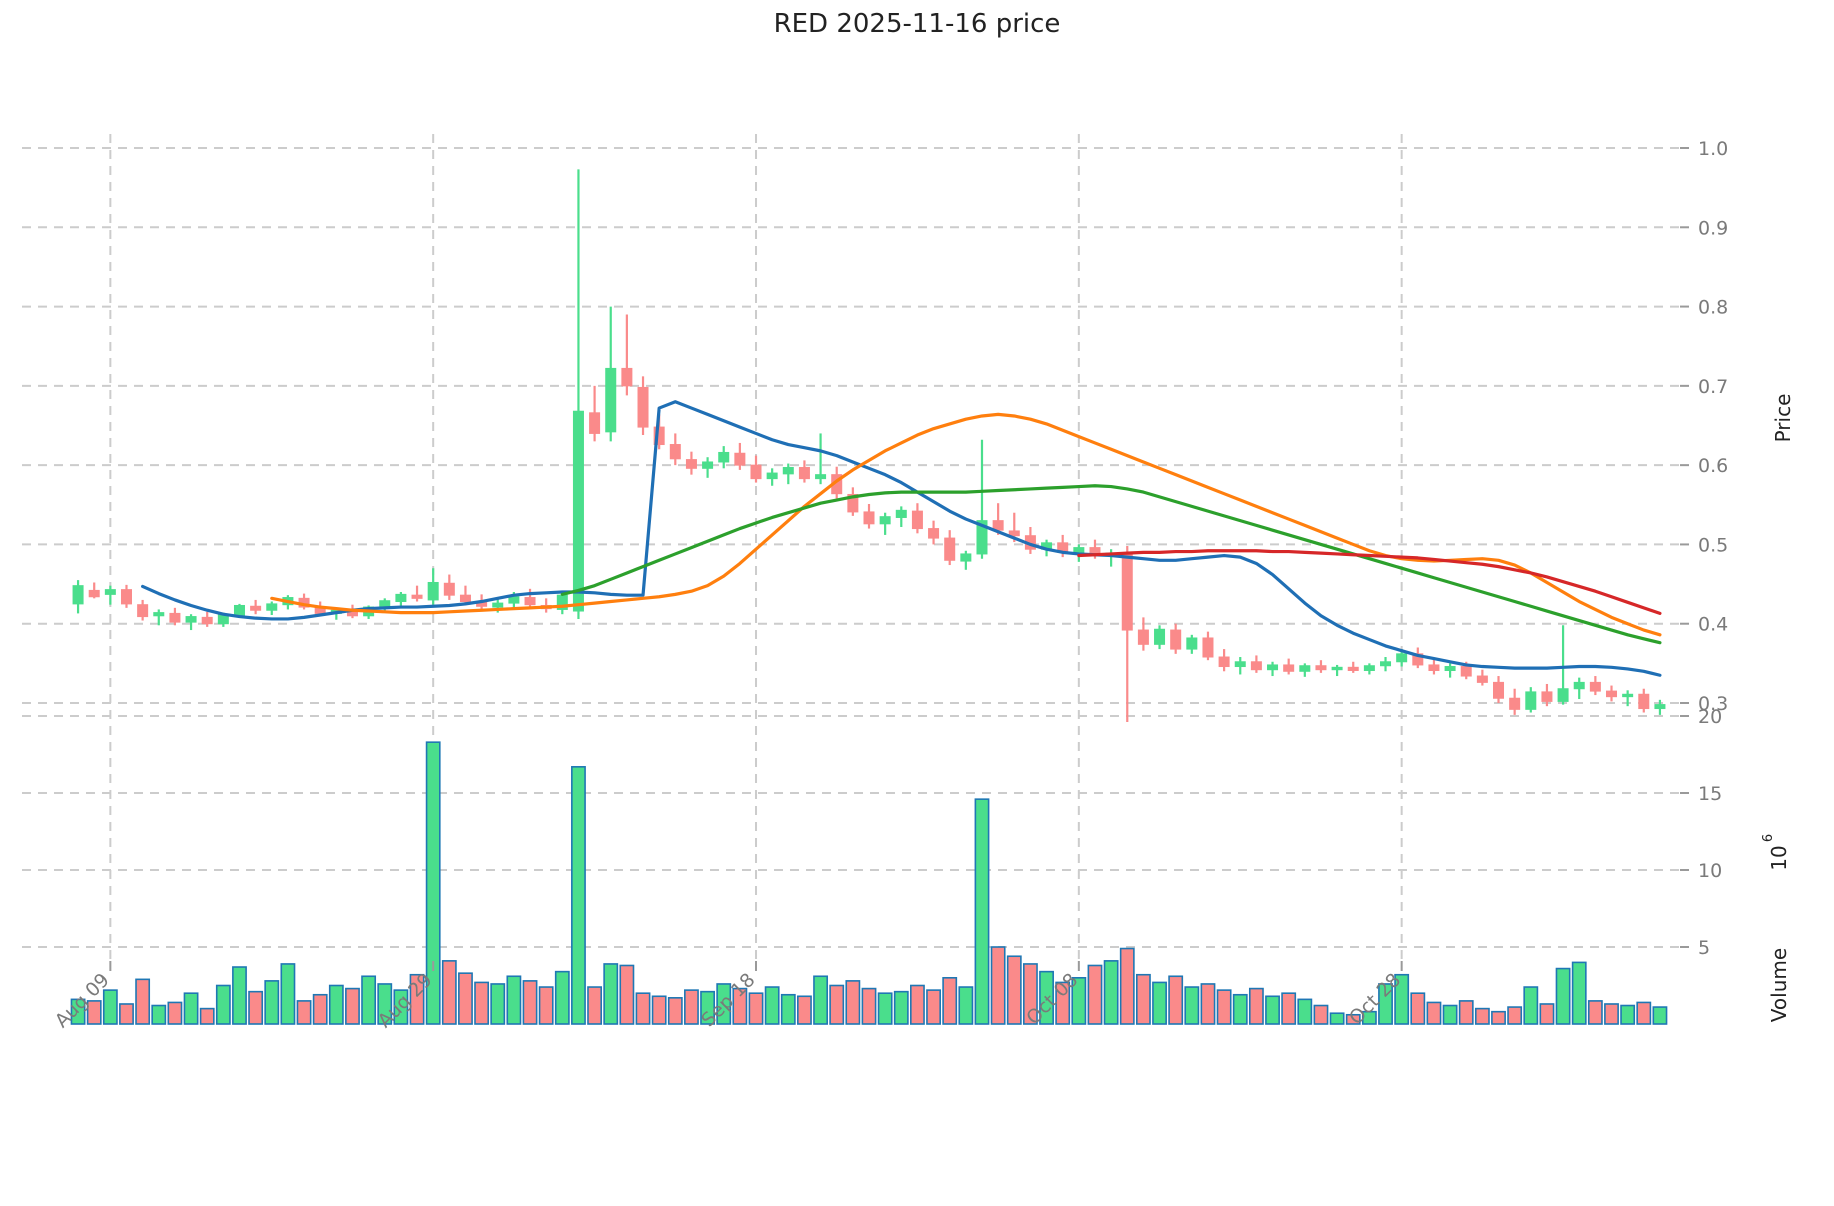 The image size is (1834, 1206). Describe the element at coordinates (917, 24) in the screenshot. I see `chart-title: RED 2025-11-16 price` at that location.